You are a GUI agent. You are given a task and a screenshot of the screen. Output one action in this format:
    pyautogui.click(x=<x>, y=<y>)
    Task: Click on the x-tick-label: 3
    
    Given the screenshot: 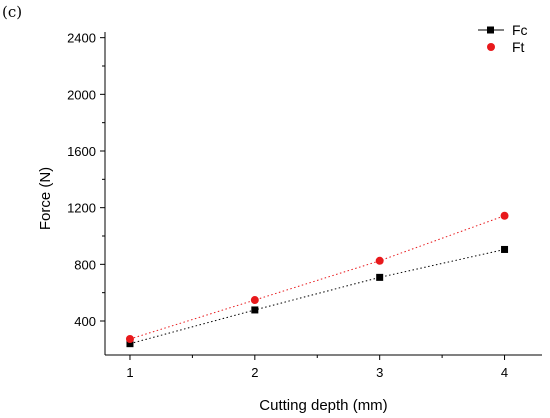 What is the action you would take?
    pyautogui.click(x=379, y=372)
    